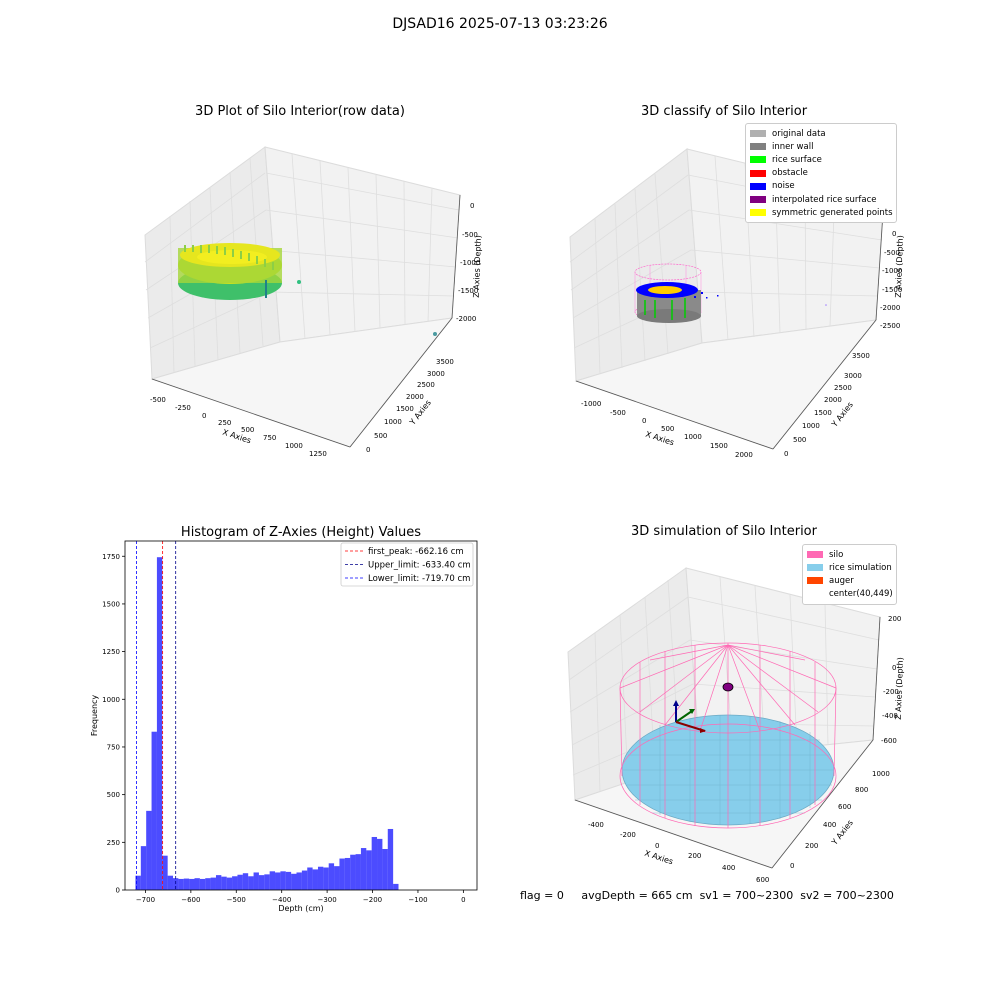 The width and height of the screenshot is (1000, 1000). Describe the element at coordinates (862, 790) in the screenshot. I see `tick: 800` at that location.